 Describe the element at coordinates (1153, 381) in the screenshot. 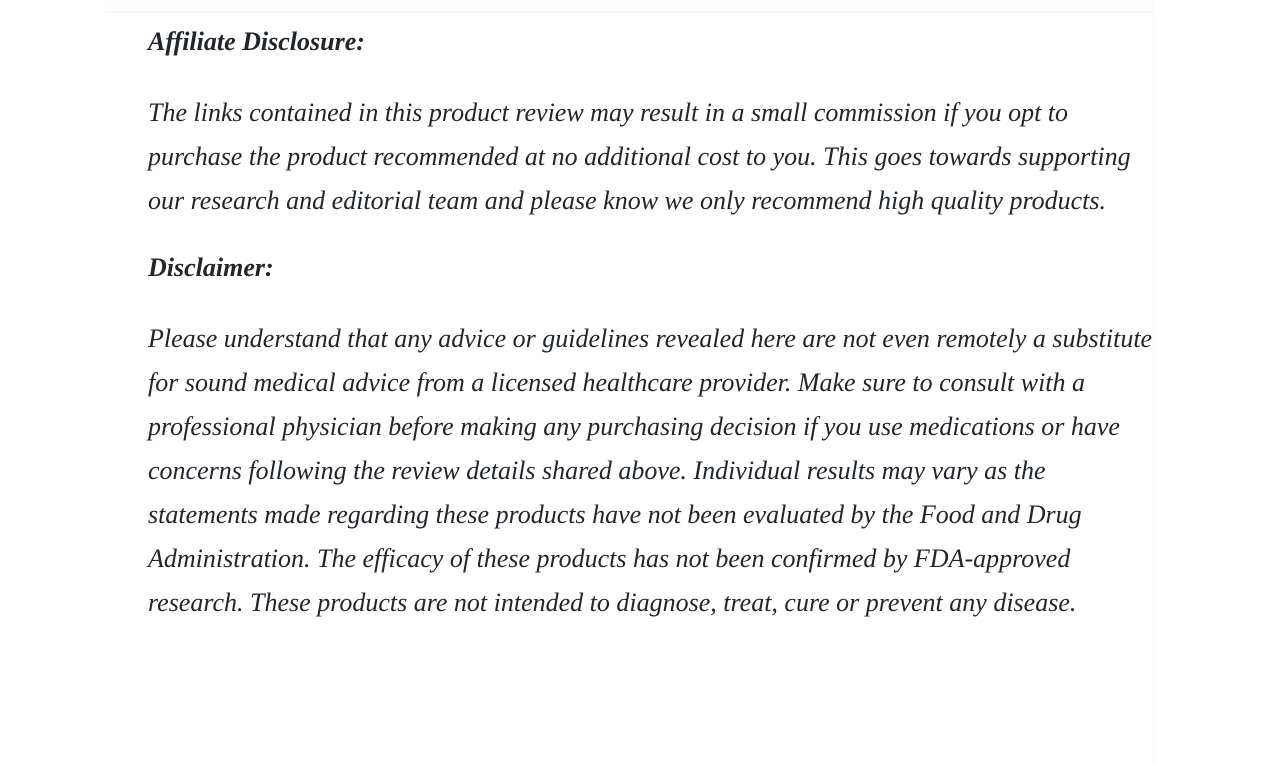

I see `content-column-divider` at that location.